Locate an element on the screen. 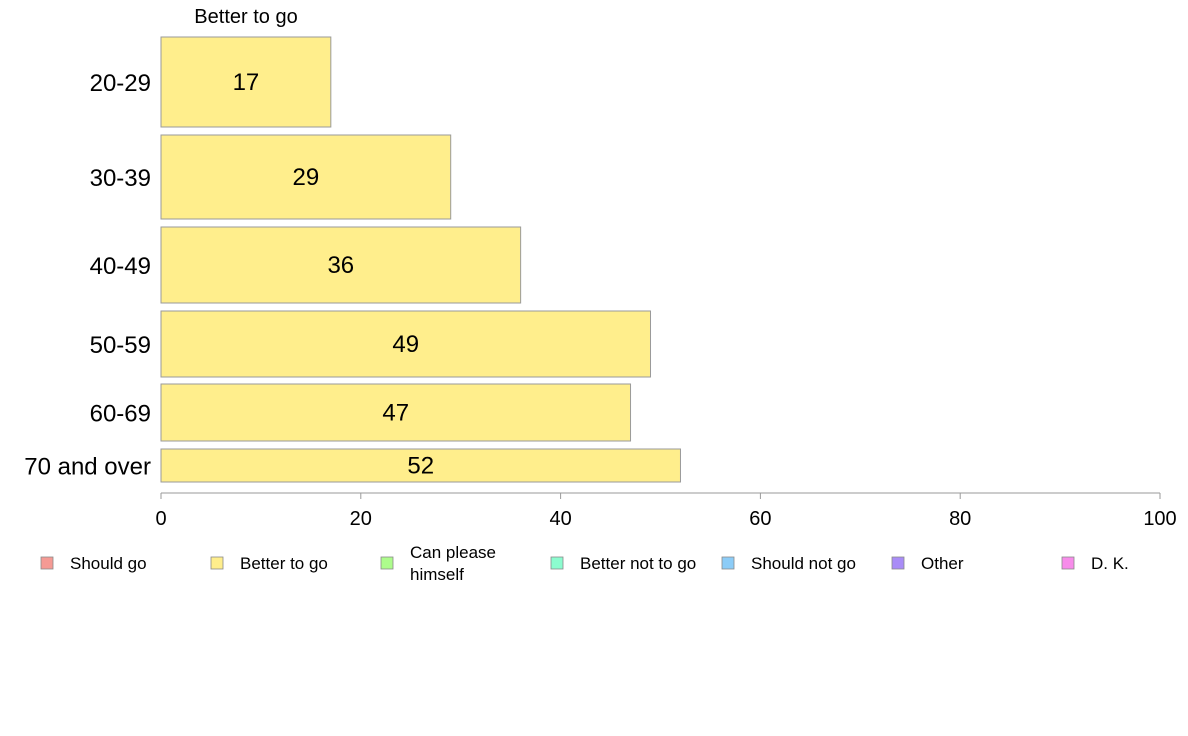 The image size is (1188, 736). category-label: 70 and over is located at coordinates (87, 467).